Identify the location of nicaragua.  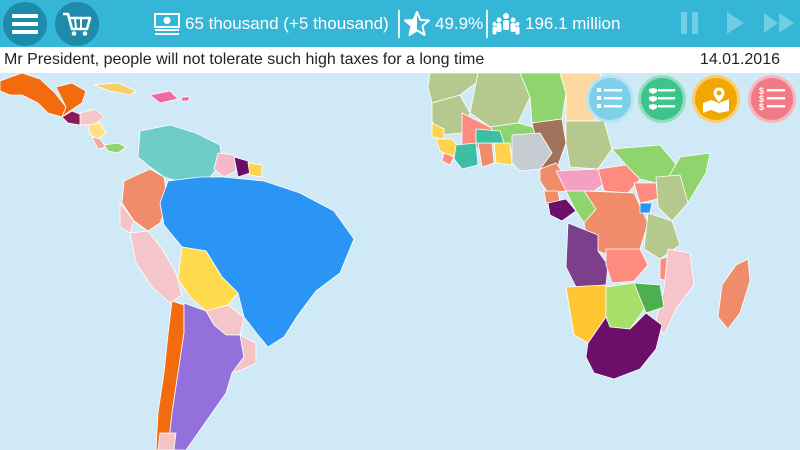
(97, 131).